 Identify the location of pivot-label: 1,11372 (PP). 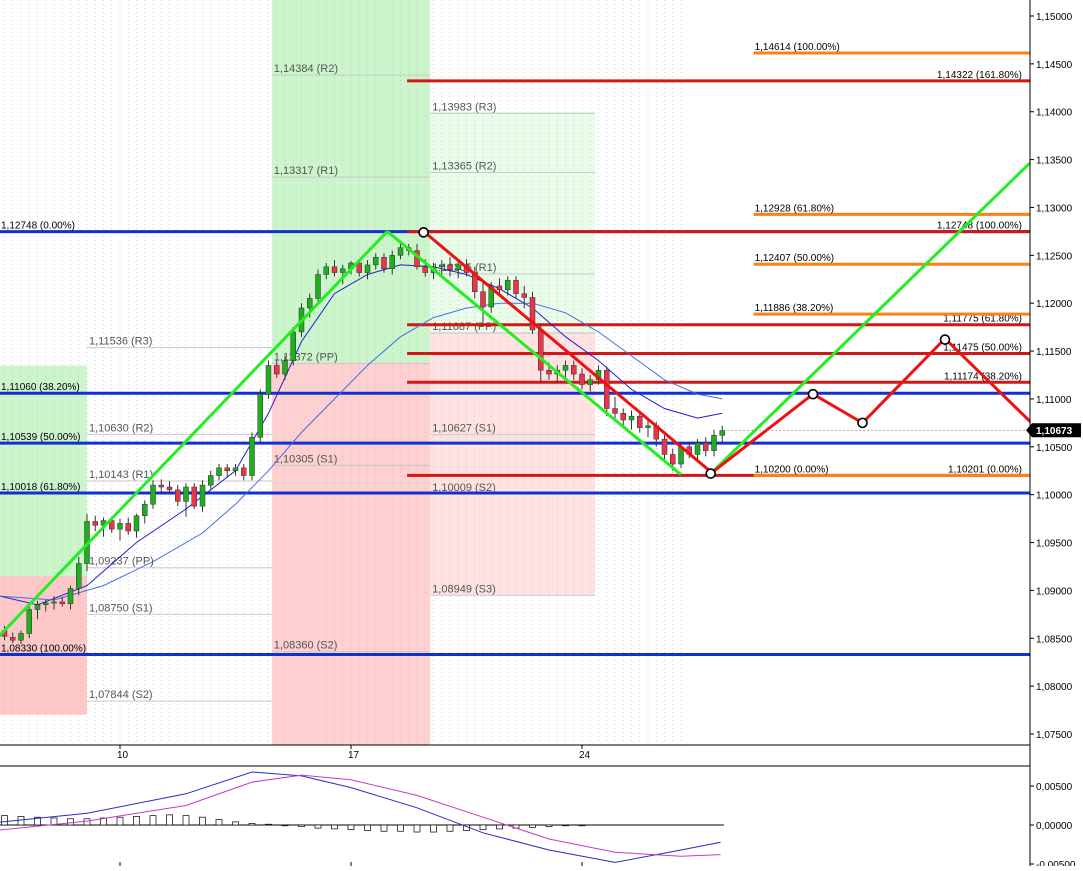
(306, 357).